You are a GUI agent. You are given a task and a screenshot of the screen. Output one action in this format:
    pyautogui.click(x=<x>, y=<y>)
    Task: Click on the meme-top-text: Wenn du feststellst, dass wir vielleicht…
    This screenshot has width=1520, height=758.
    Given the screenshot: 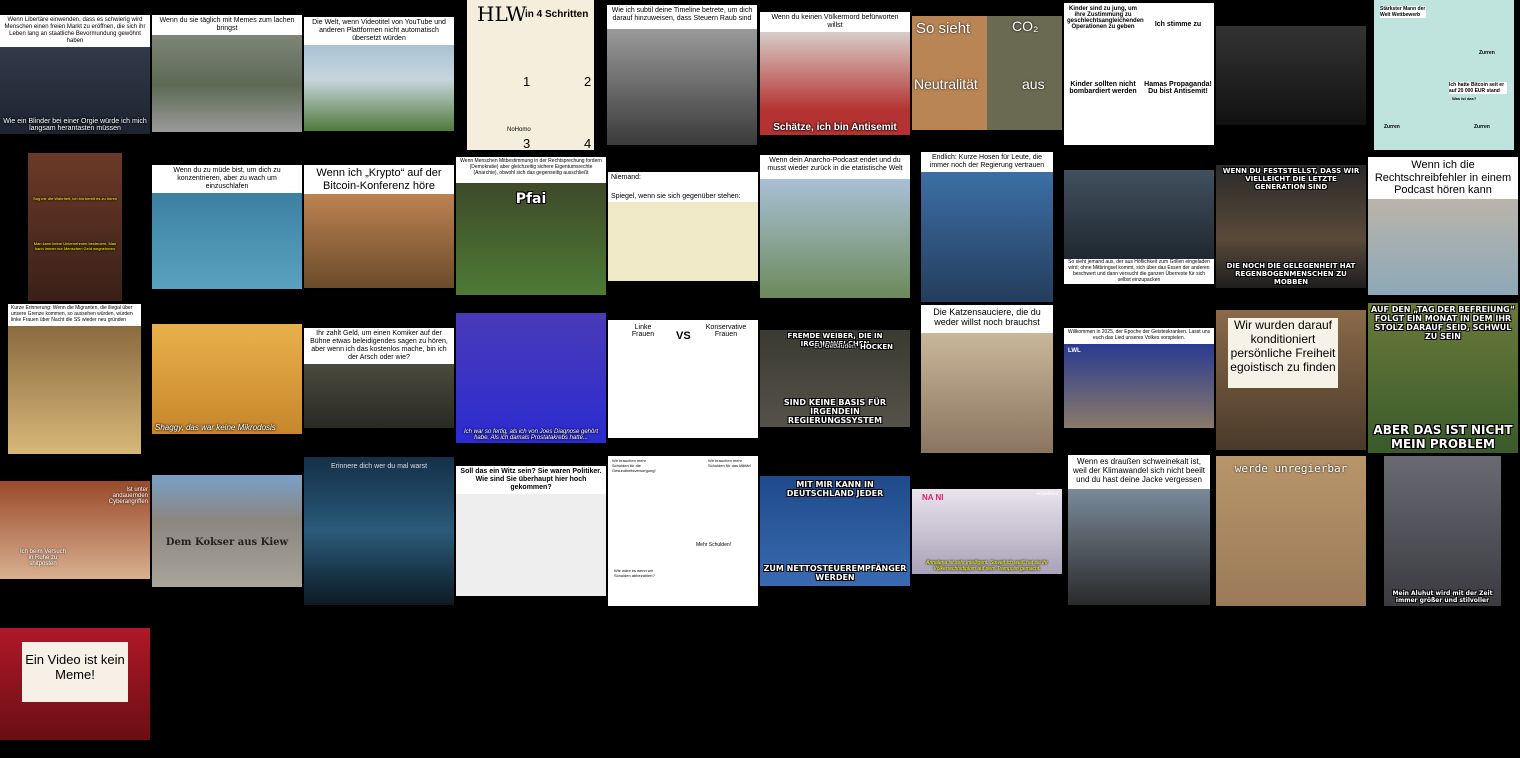 What is the action you would take?
    pyautogui.click(x=1291, y=179)
    